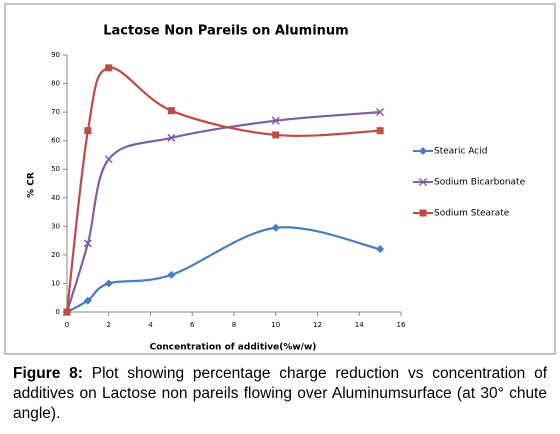 The image size is (560, 434). What do you see at coordinates (55, 55) in the screenshot?
I see `y-tick-label: 90` at bounding box center [55, 55].